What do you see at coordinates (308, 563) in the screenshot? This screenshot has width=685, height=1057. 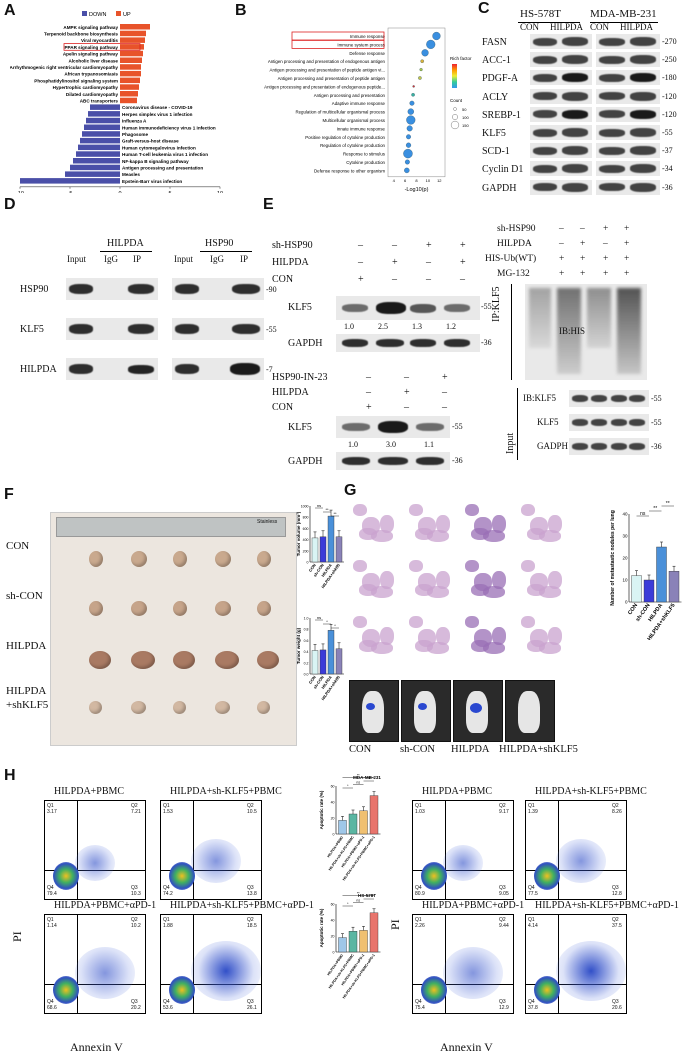 I see `y-tick-label: 0` at bounding box center [308, 563].